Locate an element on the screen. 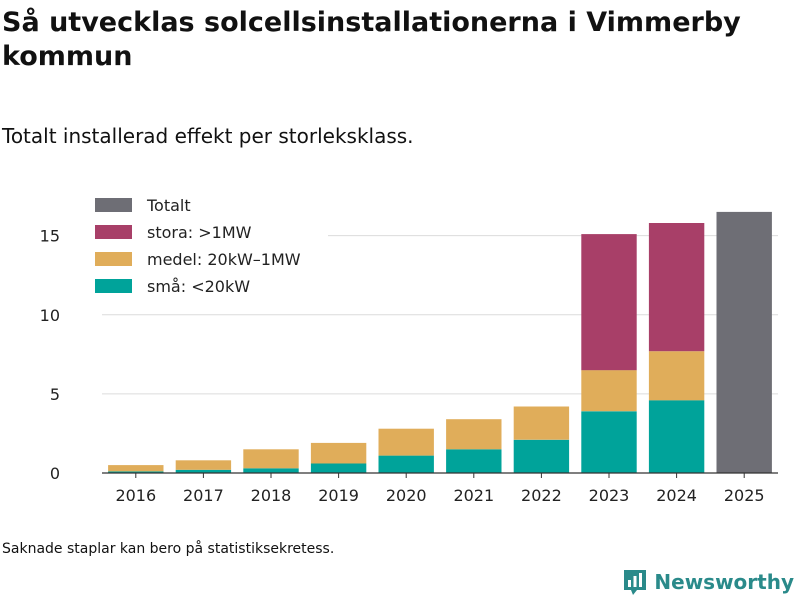 This screenshot has height=600, width=800. legend-label: små: <20kW is located at coordinates (198, 286).